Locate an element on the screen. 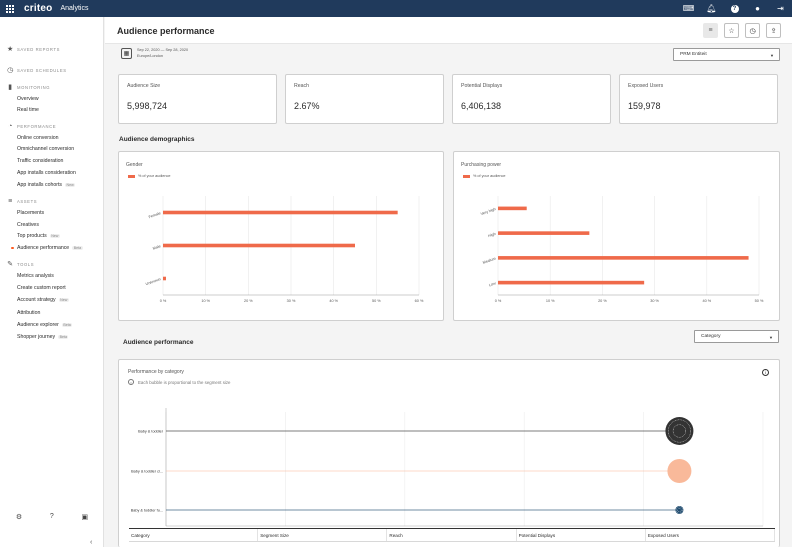 The image size is (792, 547). star-icon: ☆ is located at coordinates (731, 31).